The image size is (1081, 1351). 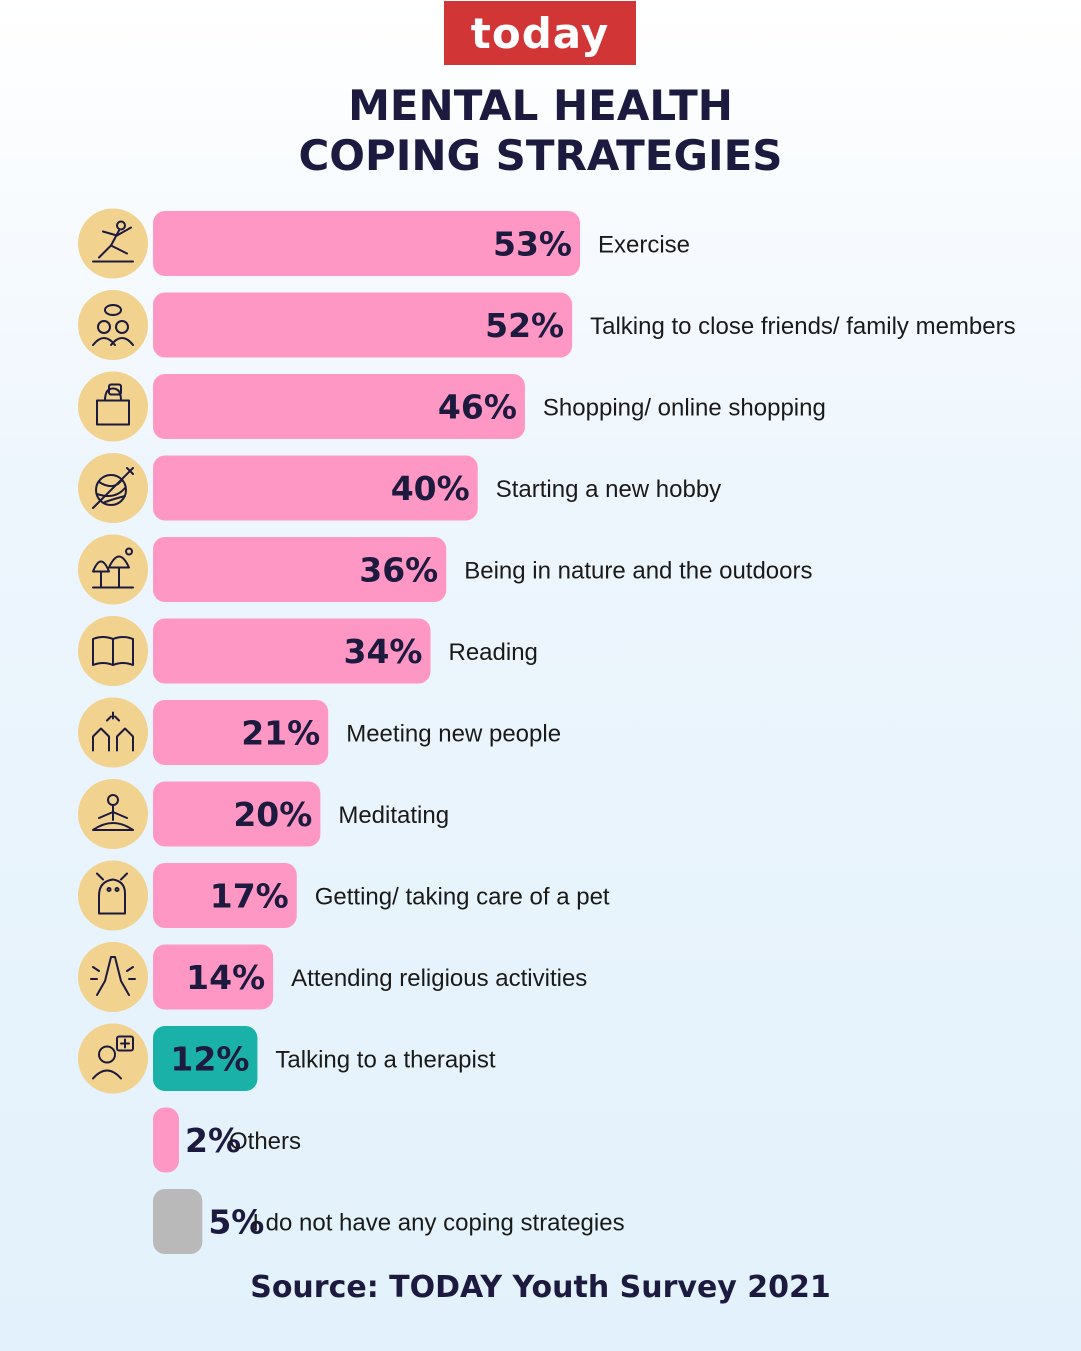 I want to click on chart-title-line-1: MENTAL HEALTH, so click(x=540, y=105).